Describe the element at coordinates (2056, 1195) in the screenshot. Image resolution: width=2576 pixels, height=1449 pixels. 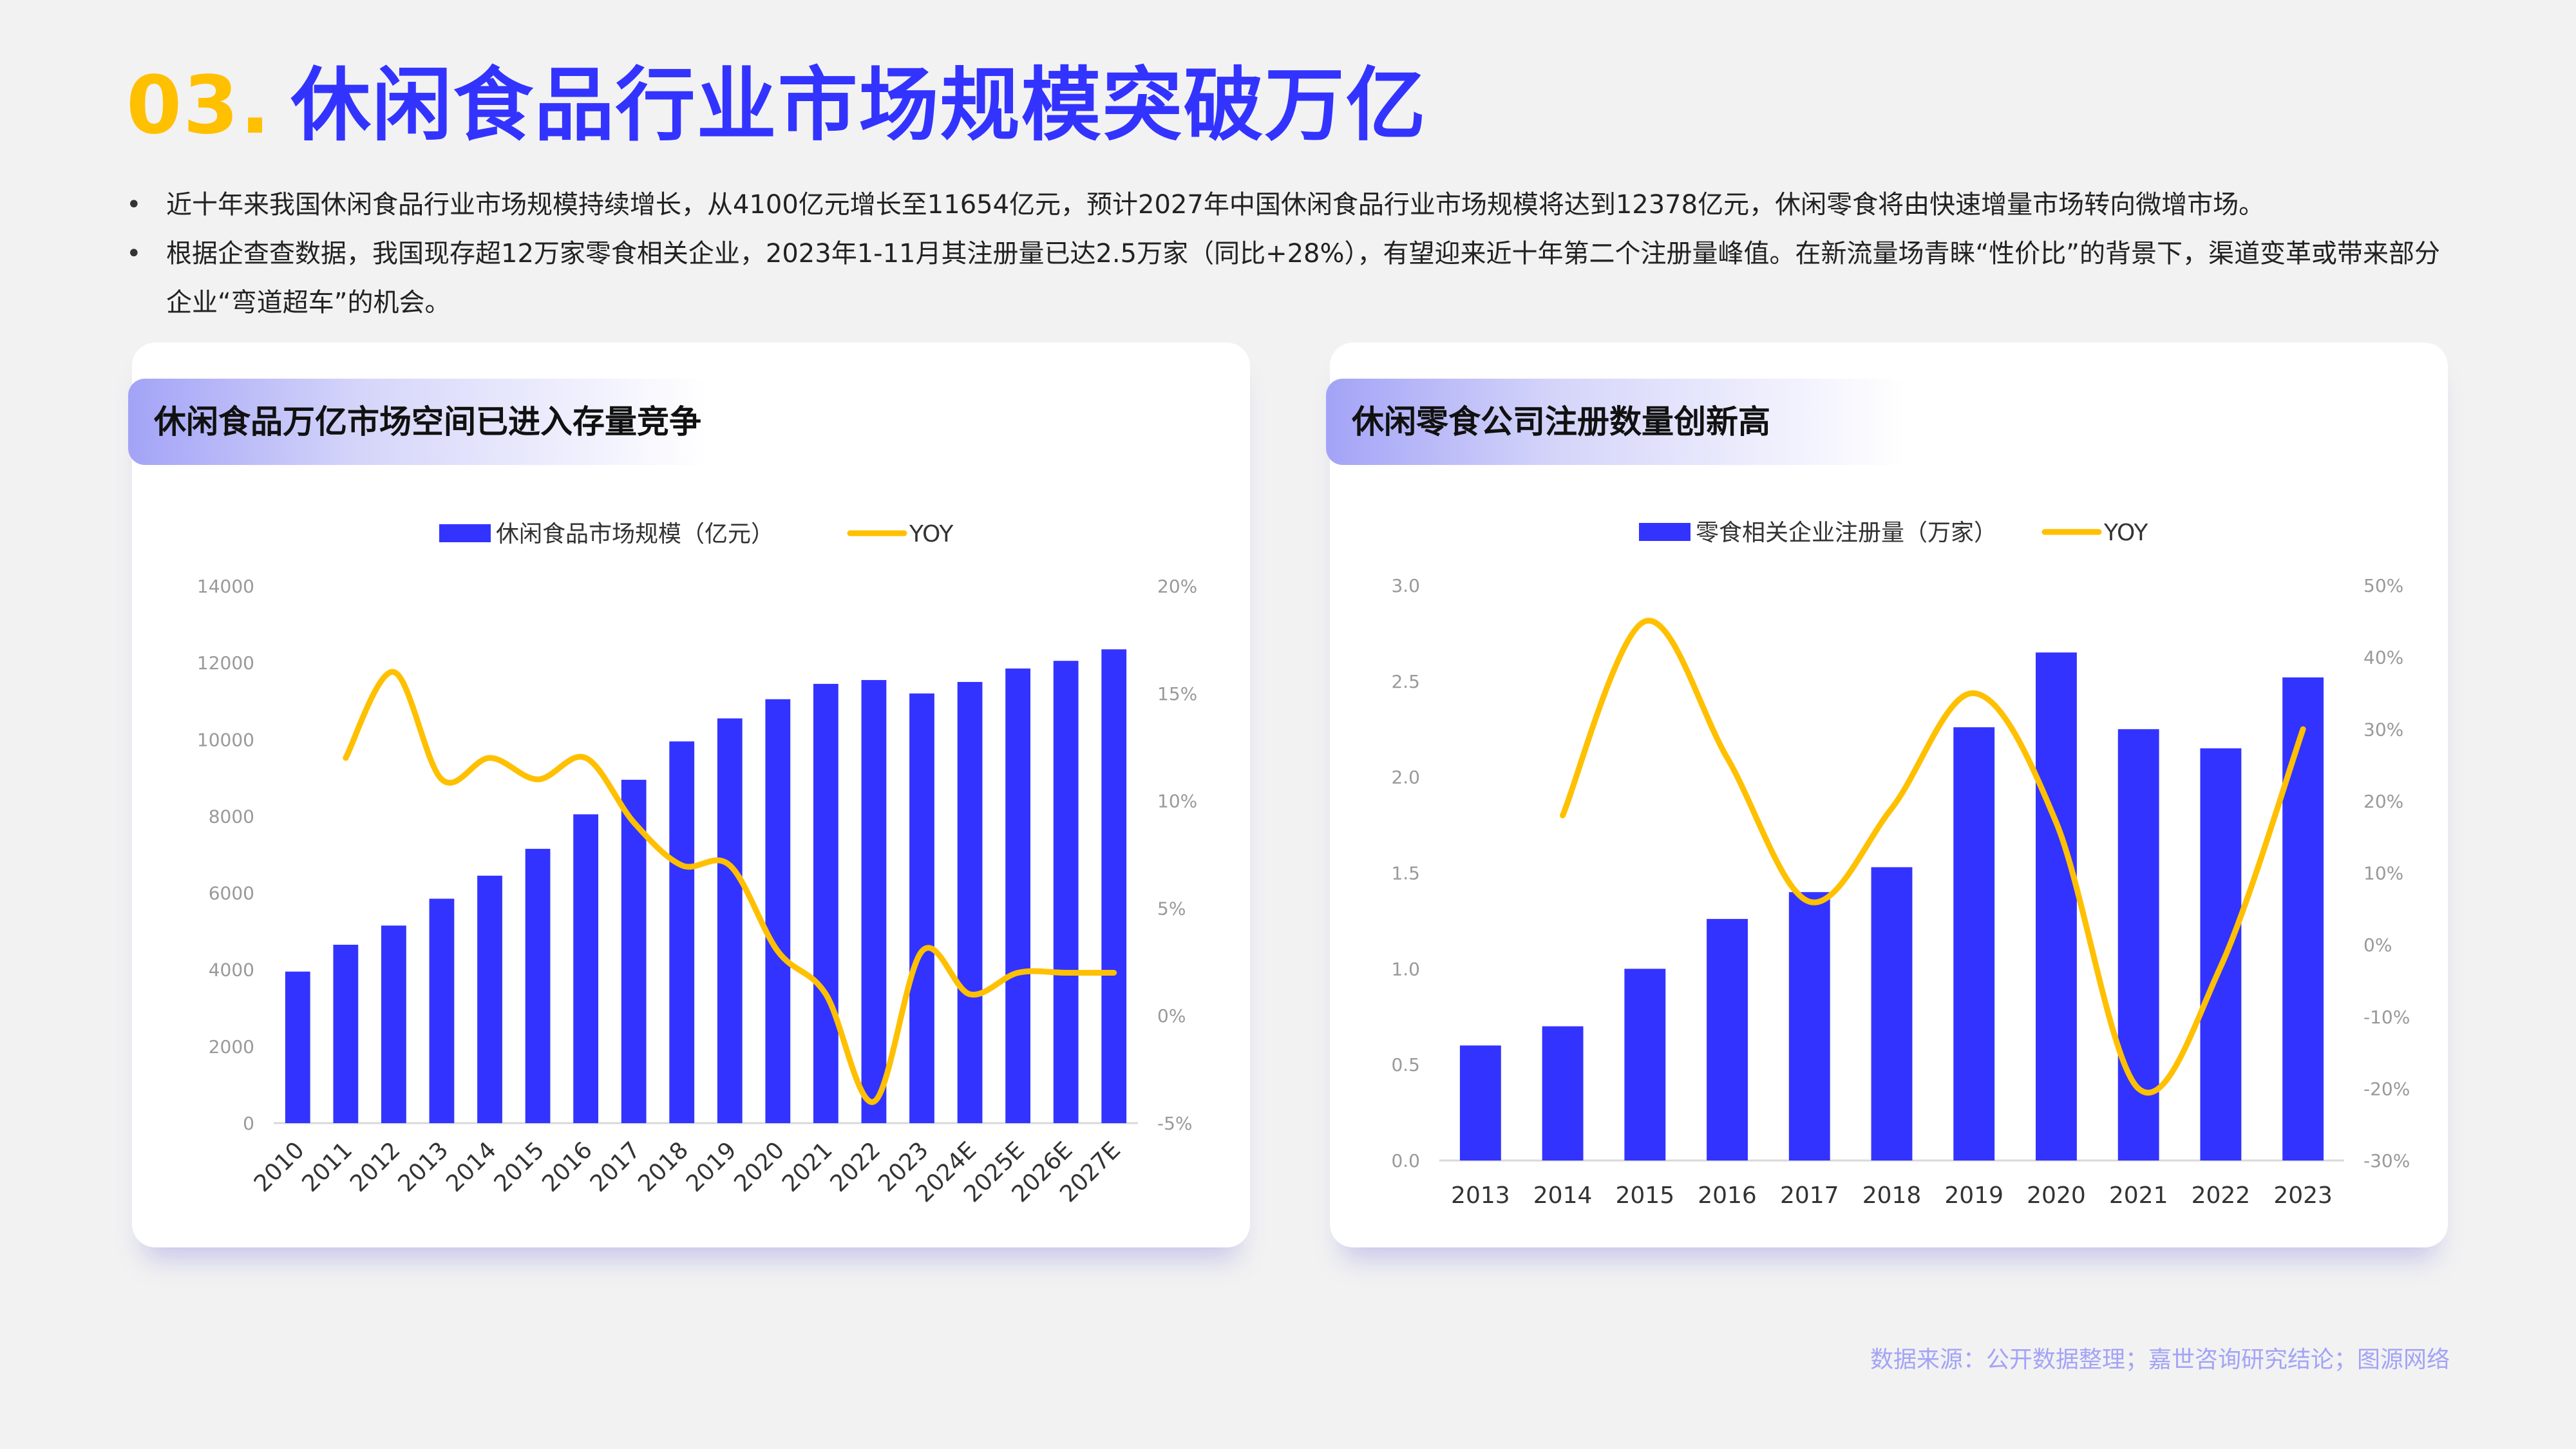
I see `x-tick-label: 2020` at that location.